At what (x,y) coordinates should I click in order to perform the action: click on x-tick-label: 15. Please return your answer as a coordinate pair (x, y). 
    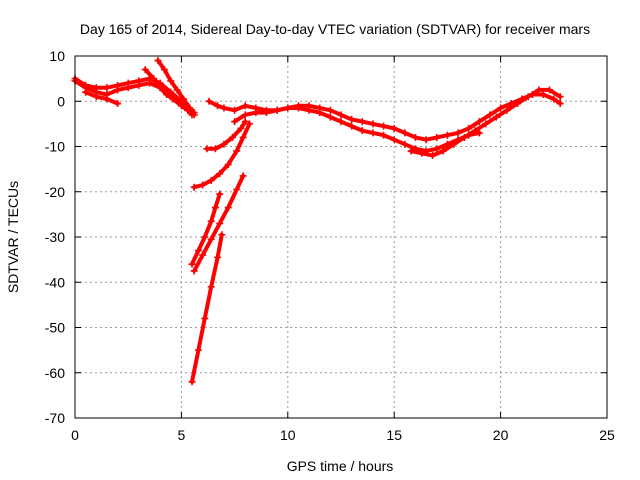
    Looking at the image, I should click on (394, 435).